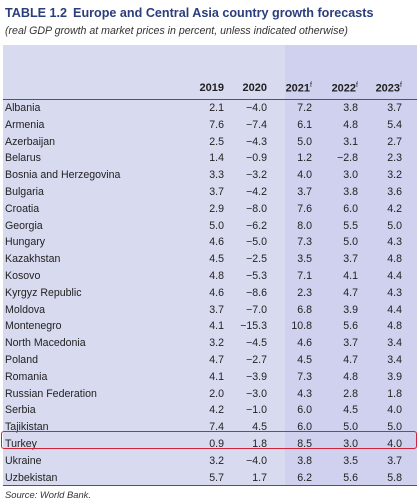  What do you see at coordinates (256, 191) in the screenshot?
I see `value-2020: −4.2` at bounding box center [256, 191].